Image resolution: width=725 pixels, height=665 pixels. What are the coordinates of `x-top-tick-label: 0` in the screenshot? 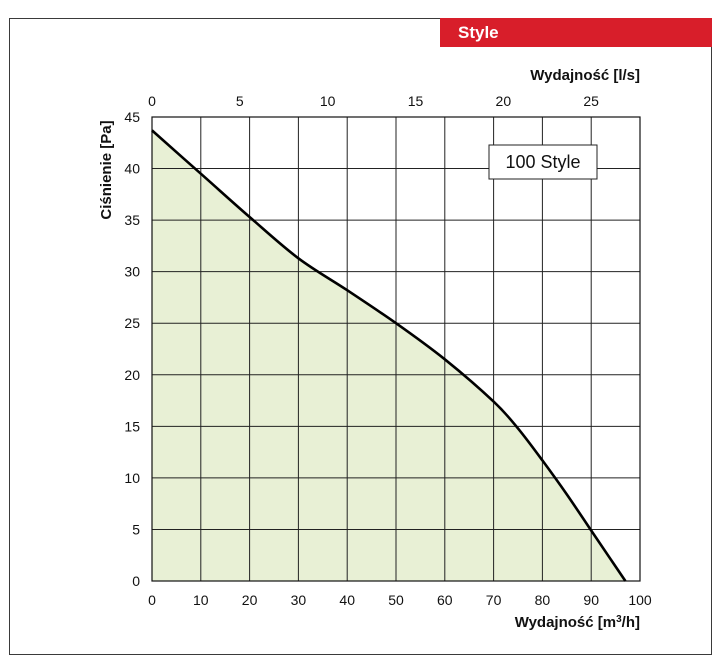 It's located at (152, 101).